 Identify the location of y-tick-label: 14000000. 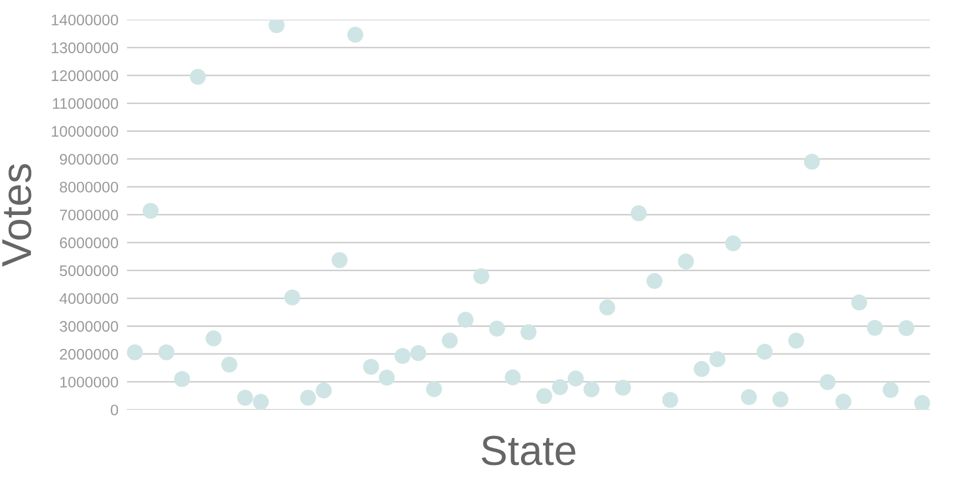
(85, 20).